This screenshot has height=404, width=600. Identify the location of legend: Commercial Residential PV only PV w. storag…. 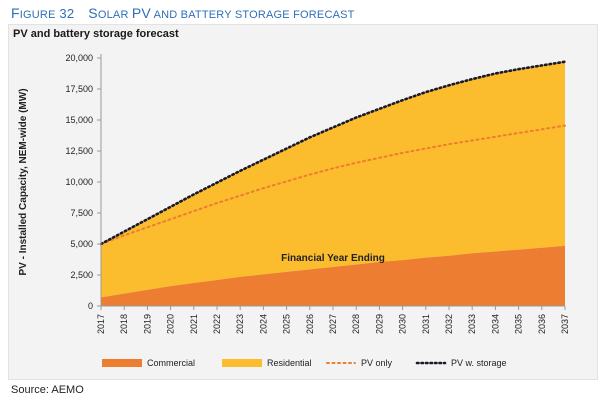
(304, 363).